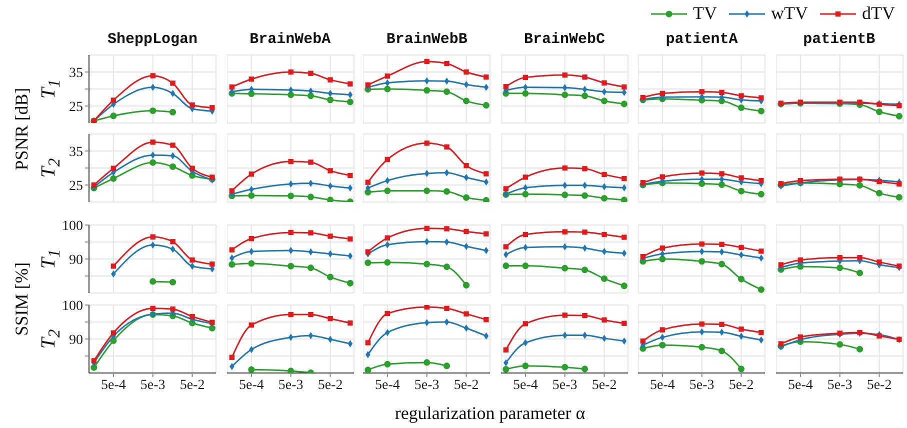 The height and width of the screenshot is (428, 907). Describe the element at coordinates (426, 39) in the screenshot. I see `chart-title: BrainWebB` at that location.